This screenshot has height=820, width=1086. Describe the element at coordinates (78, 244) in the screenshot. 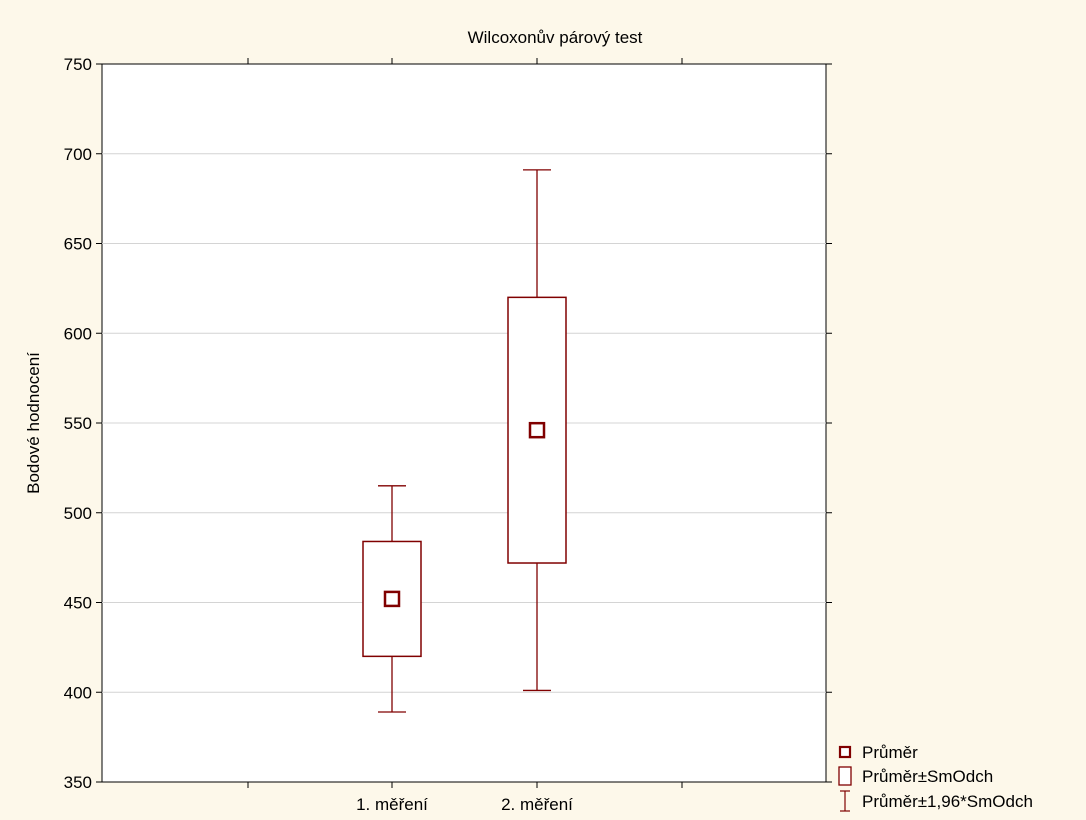

I see `y-tick-label: 650` at that location.